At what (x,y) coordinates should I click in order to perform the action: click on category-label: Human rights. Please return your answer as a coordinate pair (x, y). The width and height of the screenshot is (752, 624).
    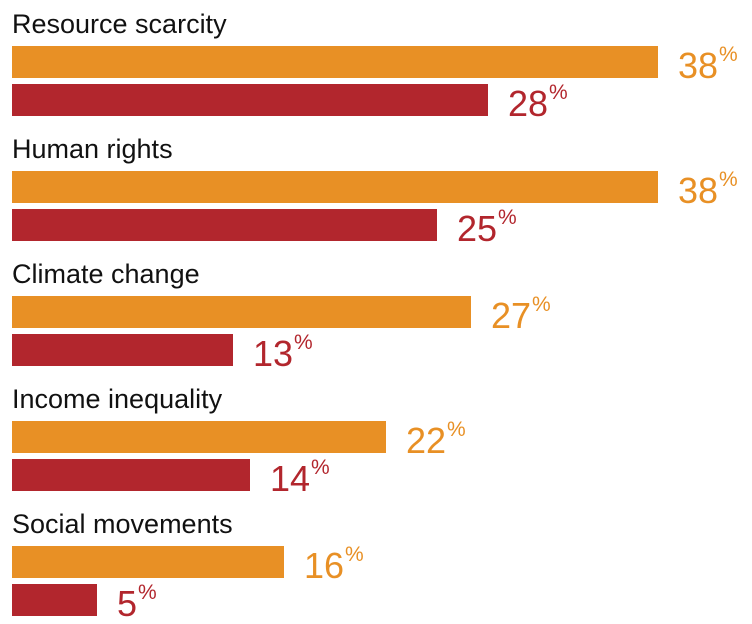
    Looking at the image, I should click on (92, 149).